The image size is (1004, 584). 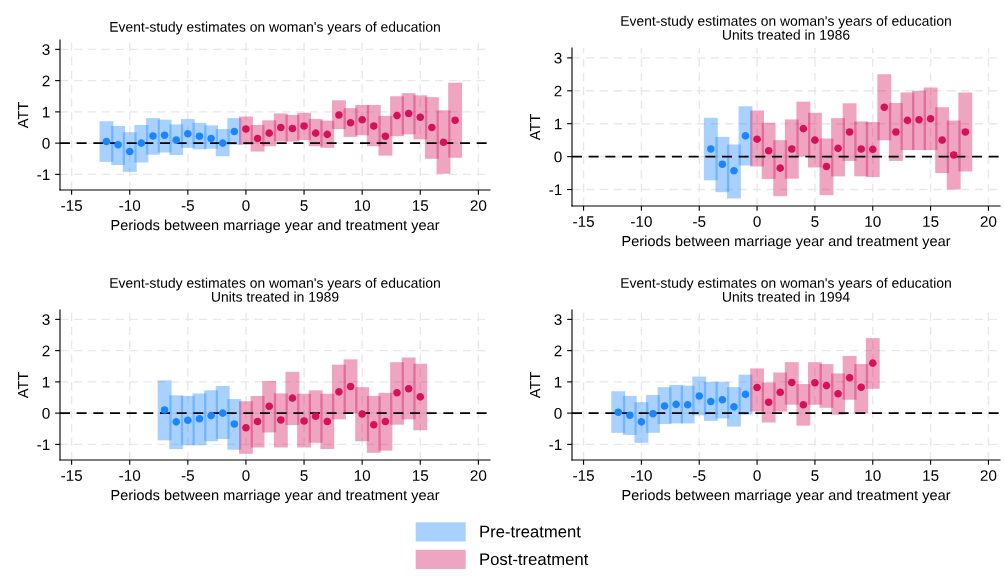 What do you see at coordinates (275, 296) in the screenshot?
I see `chart-subtitle: Units treated in 1989` at bounding box center [275, 296].